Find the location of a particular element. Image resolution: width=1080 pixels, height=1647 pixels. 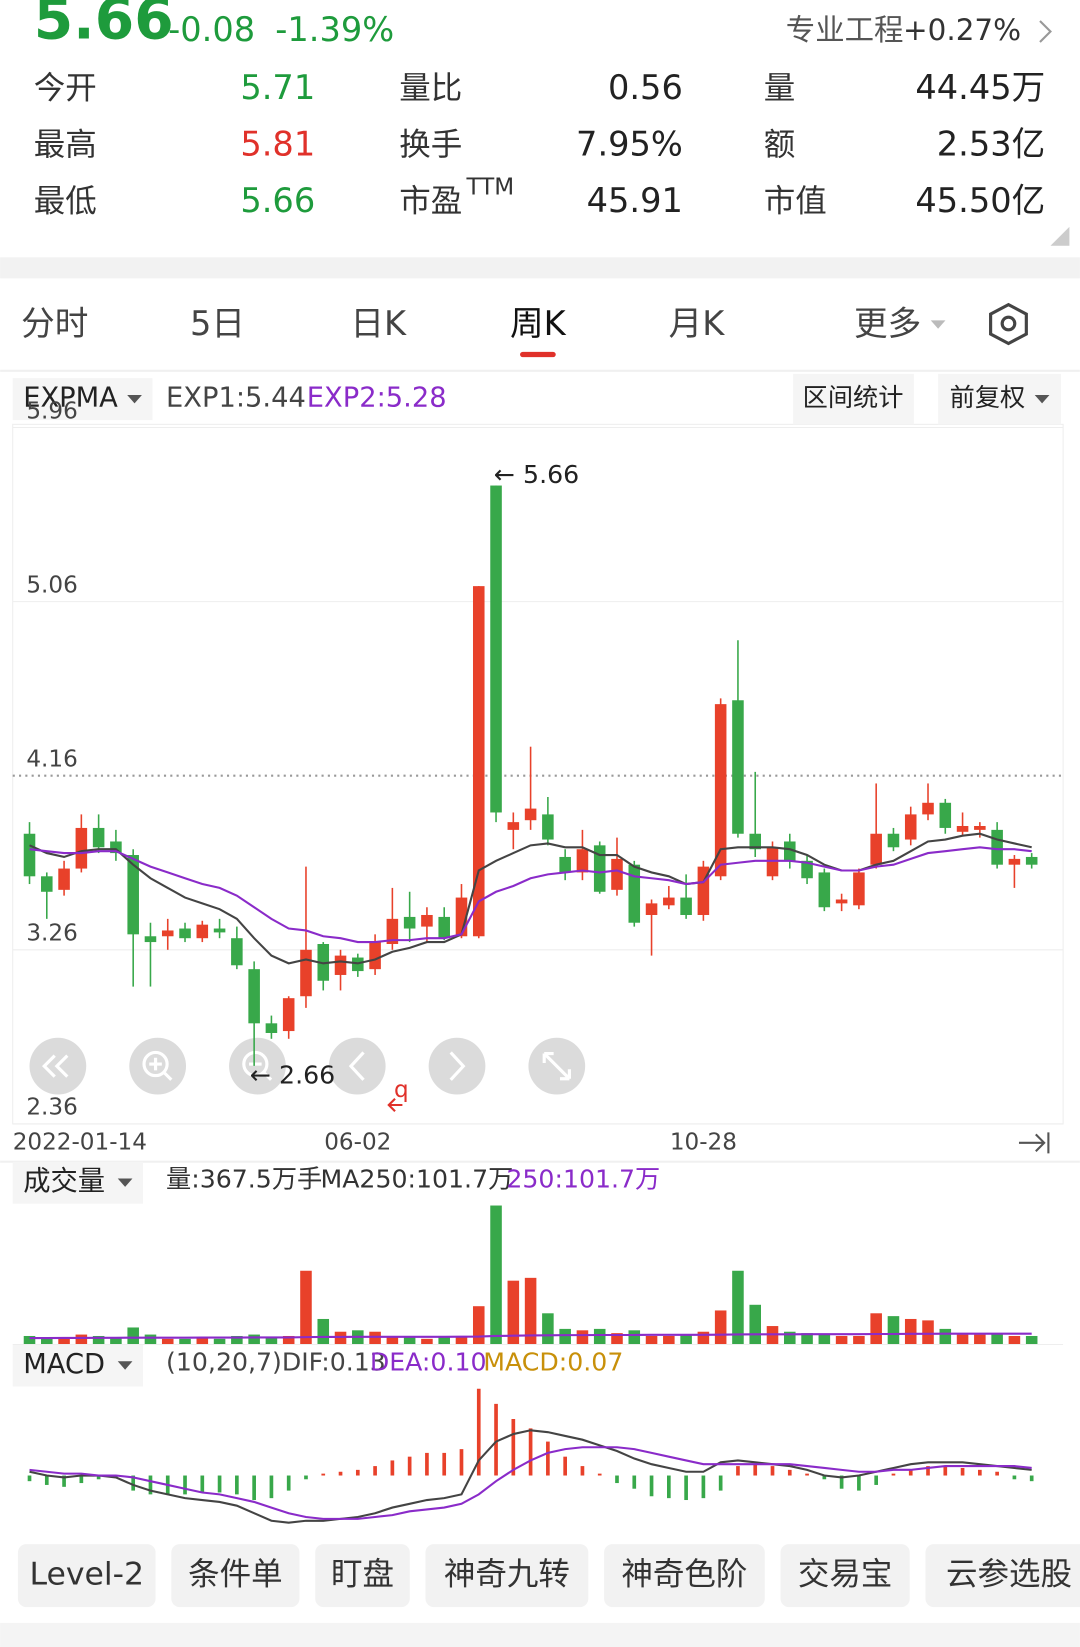

settings-icon is located at coordinates (1008, 324).